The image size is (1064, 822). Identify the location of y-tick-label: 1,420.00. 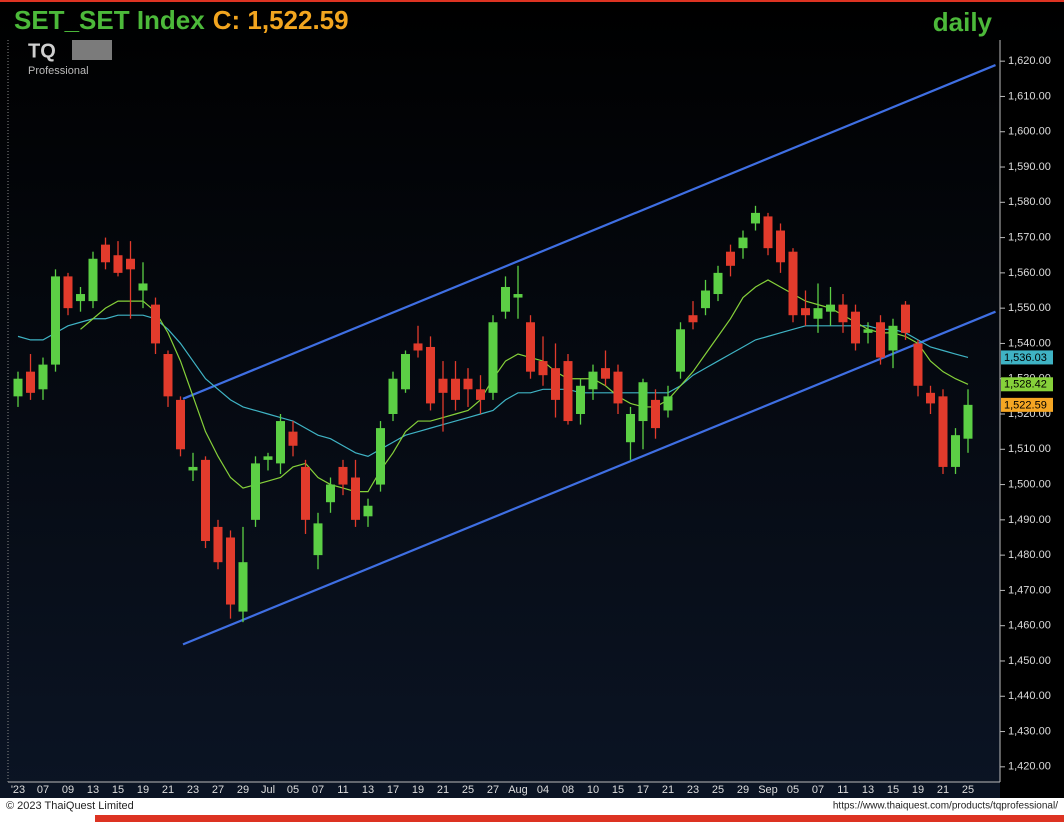
(1029, 767).